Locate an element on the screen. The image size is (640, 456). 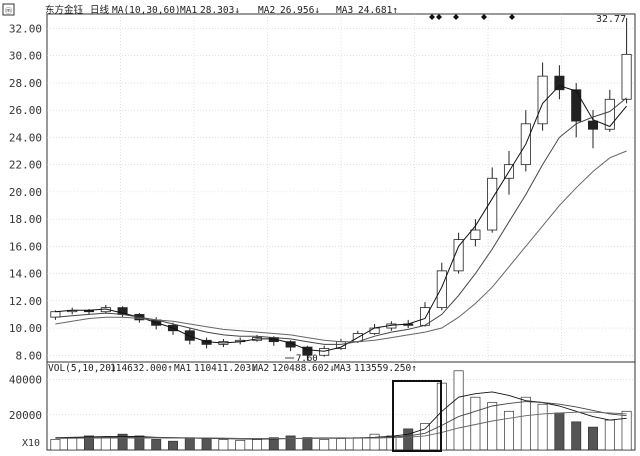
vol-label: VOL(5,10,20) is located at coordinates (82, 368).